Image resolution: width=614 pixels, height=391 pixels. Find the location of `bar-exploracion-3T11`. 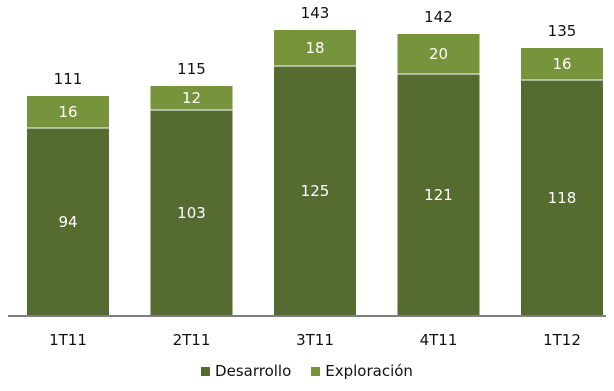

bar-exploracion-3T11 is located at coordinates (315, 48).